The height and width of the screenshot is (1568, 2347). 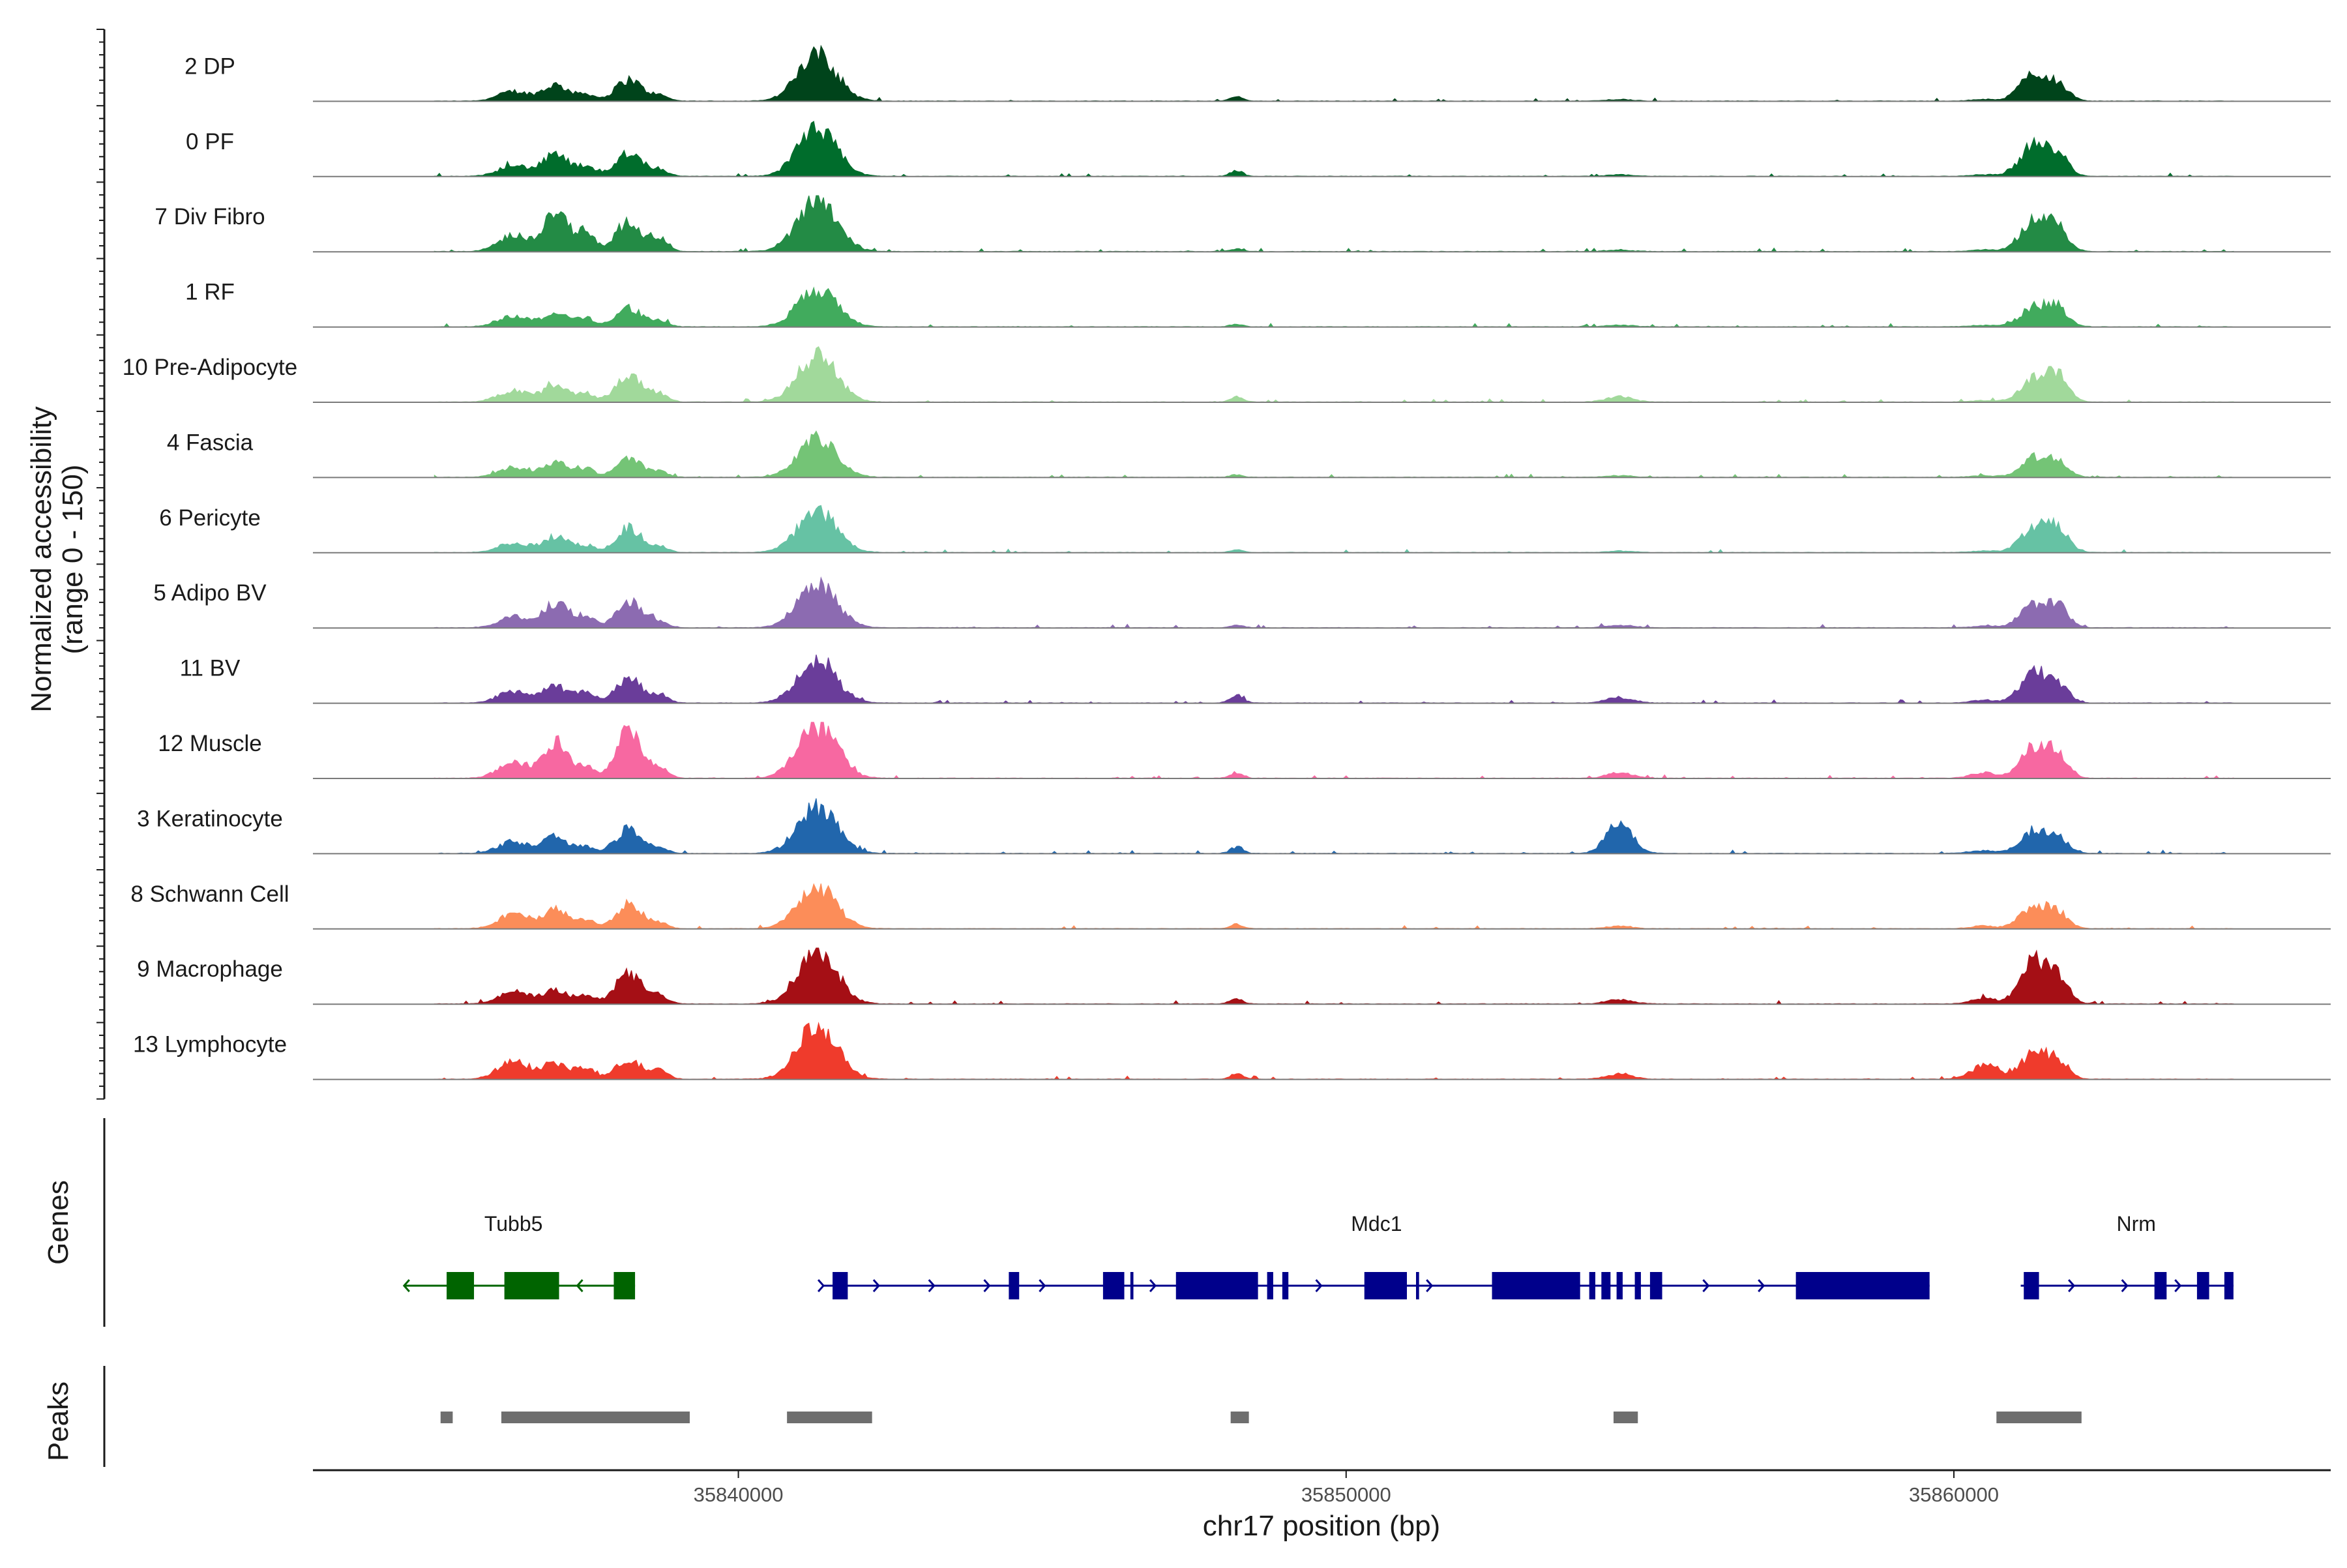 I want to click on track-4-fascia: 4 Fascia, so click(x=1249, y=455).